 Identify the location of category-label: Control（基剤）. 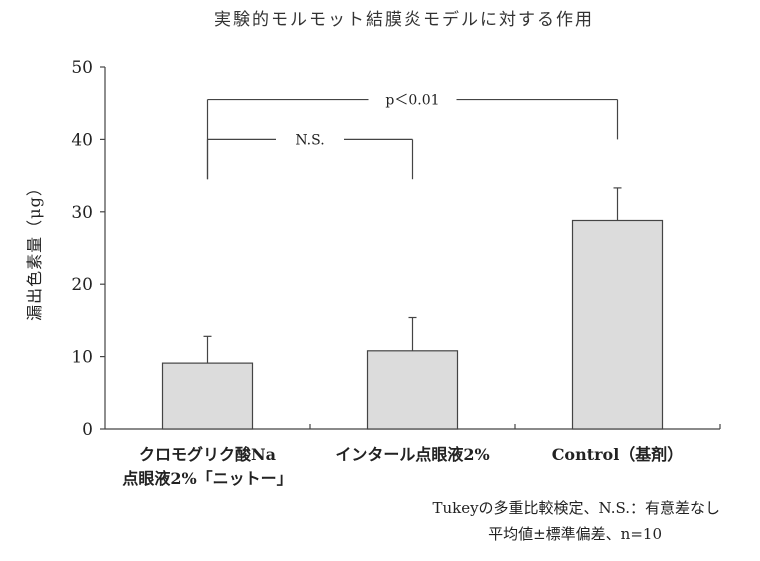
(618, 454).